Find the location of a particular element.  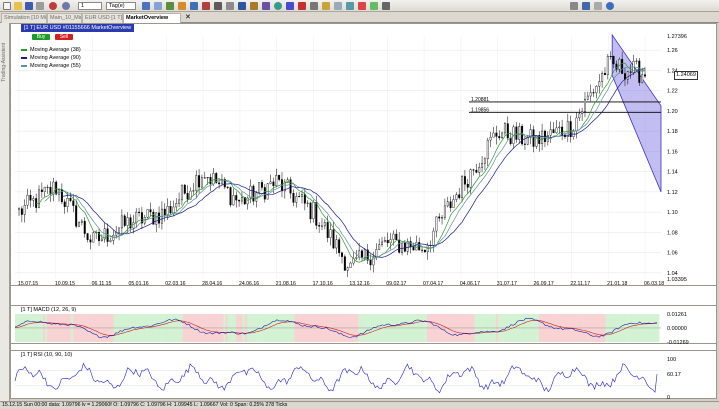

channel-tool-icon is located at coordinates (290, 6).